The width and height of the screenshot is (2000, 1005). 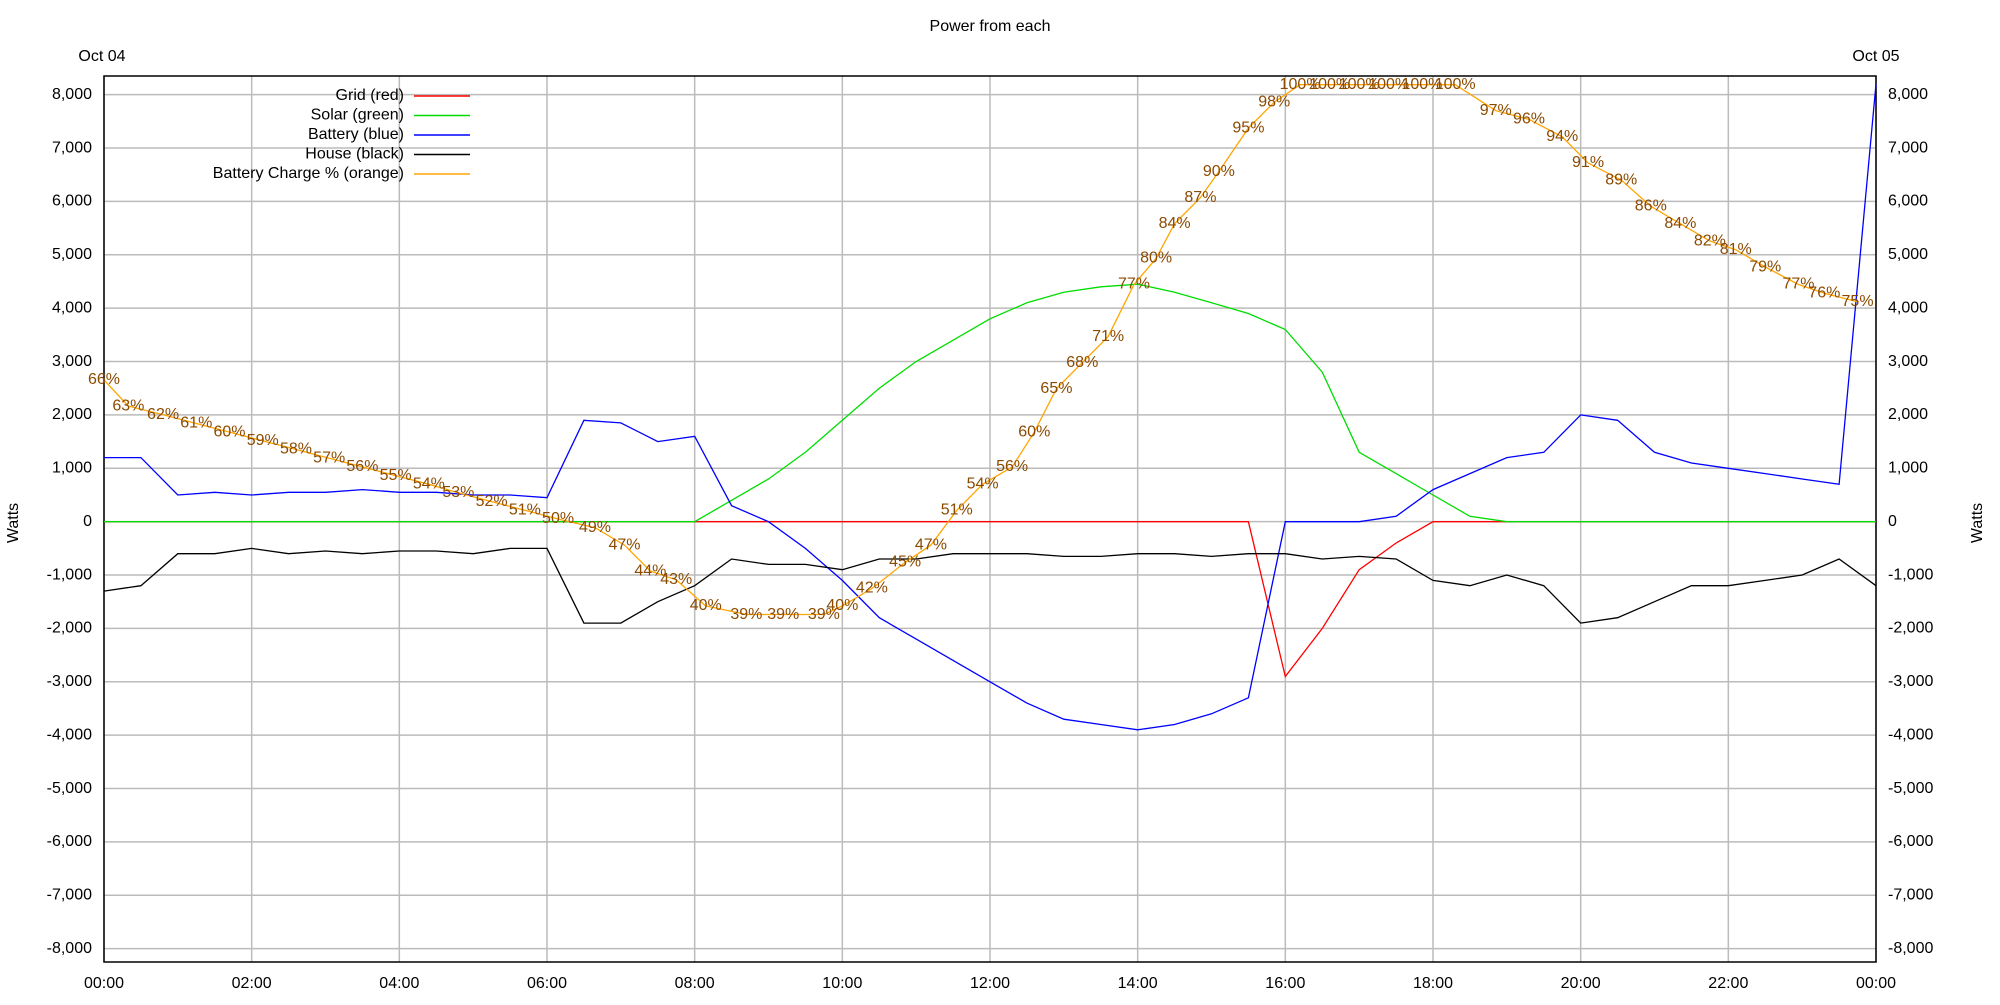 I want to click on data-label: 44%, so click(x=650, y=570).